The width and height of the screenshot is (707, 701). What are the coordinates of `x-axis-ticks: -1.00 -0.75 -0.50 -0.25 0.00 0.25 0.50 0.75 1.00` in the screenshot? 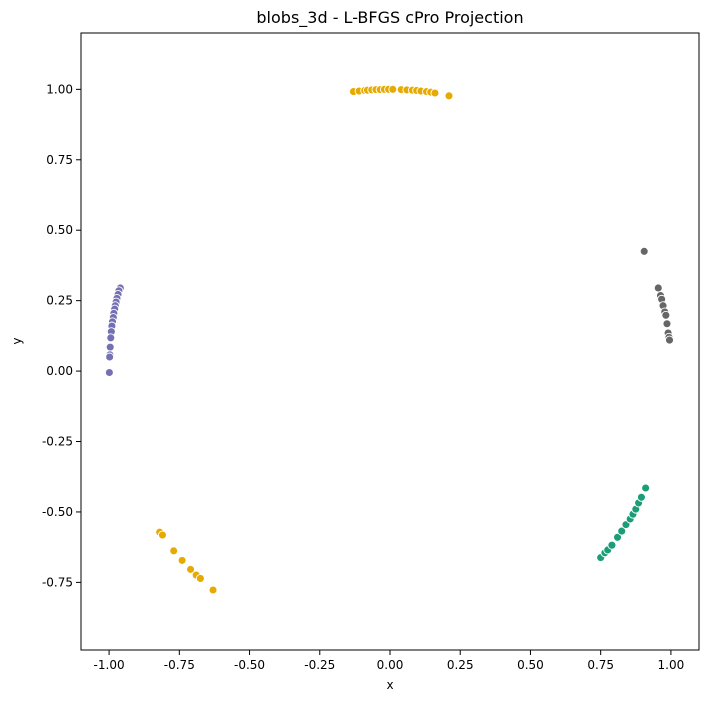 It's located at (389, 661).